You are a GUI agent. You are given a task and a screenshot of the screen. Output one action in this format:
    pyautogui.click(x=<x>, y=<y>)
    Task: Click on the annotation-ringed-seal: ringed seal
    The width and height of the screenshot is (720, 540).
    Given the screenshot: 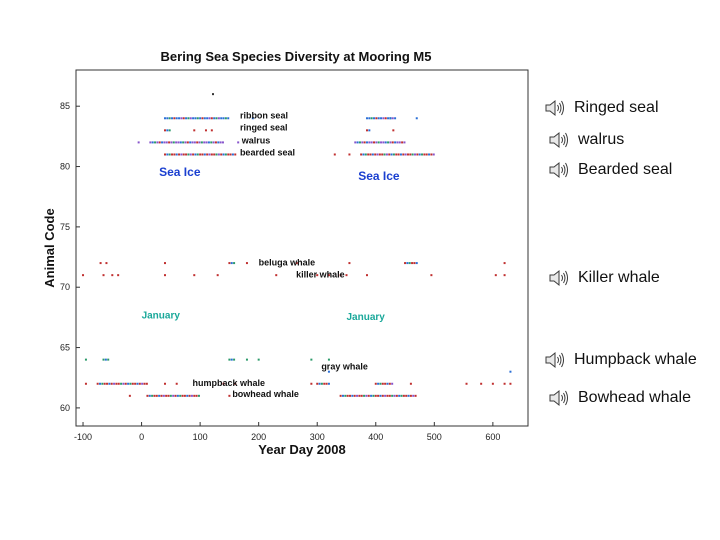 What is the action you would take?
    pyautogui.click(x=264, y=127)
    